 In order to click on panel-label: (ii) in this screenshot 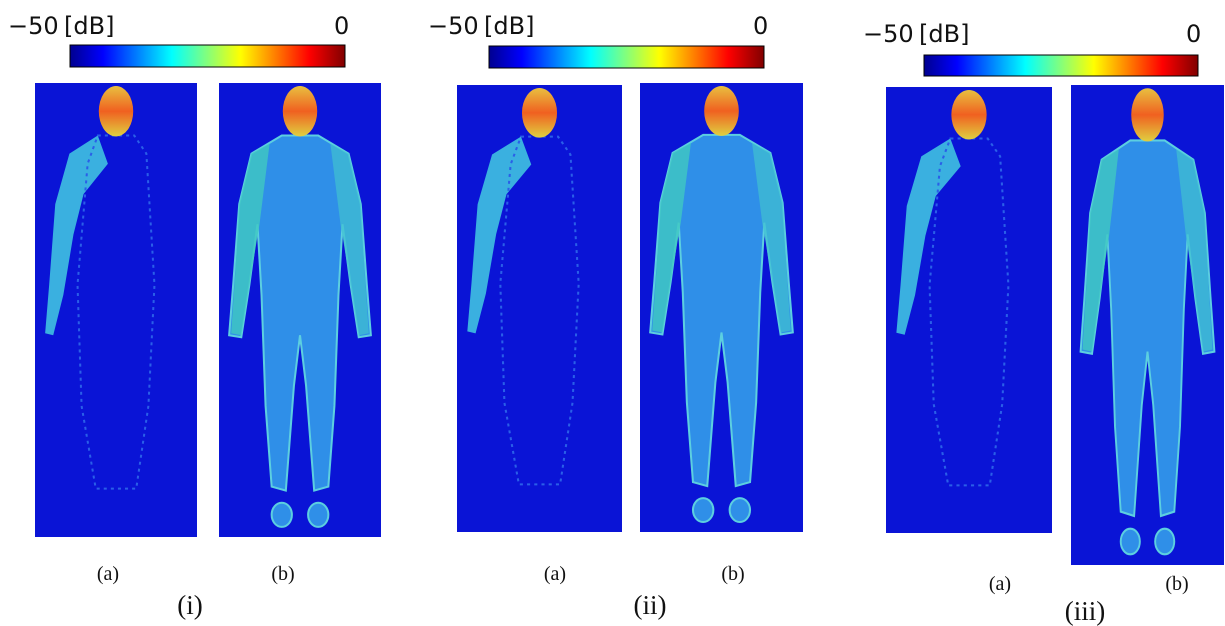, I will do `click(650, 605)`.